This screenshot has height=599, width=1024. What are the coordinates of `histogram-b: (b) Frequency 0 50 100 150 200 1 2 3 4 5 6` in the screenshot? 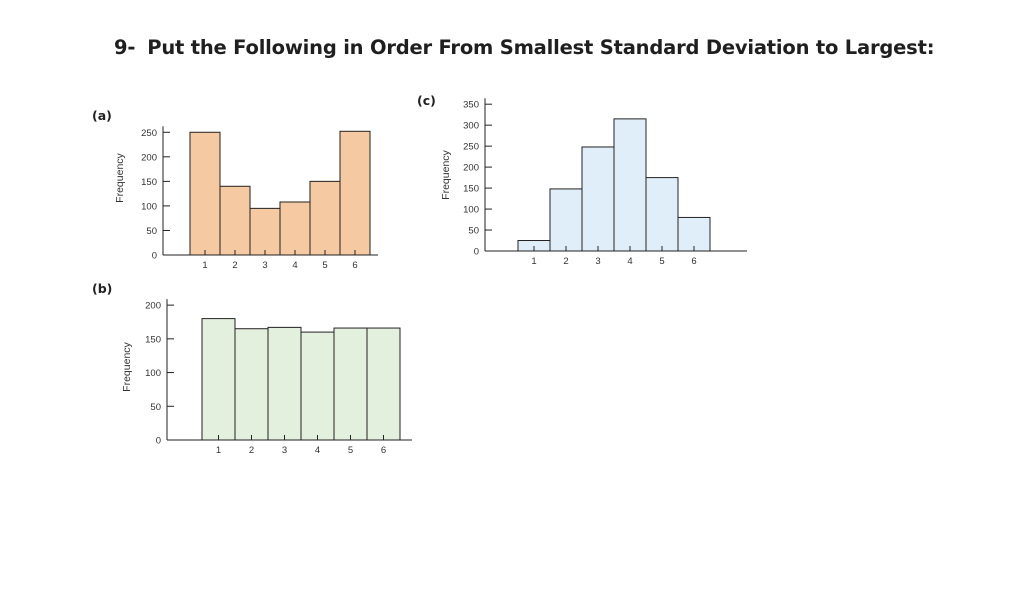 It's located at (252, 368).